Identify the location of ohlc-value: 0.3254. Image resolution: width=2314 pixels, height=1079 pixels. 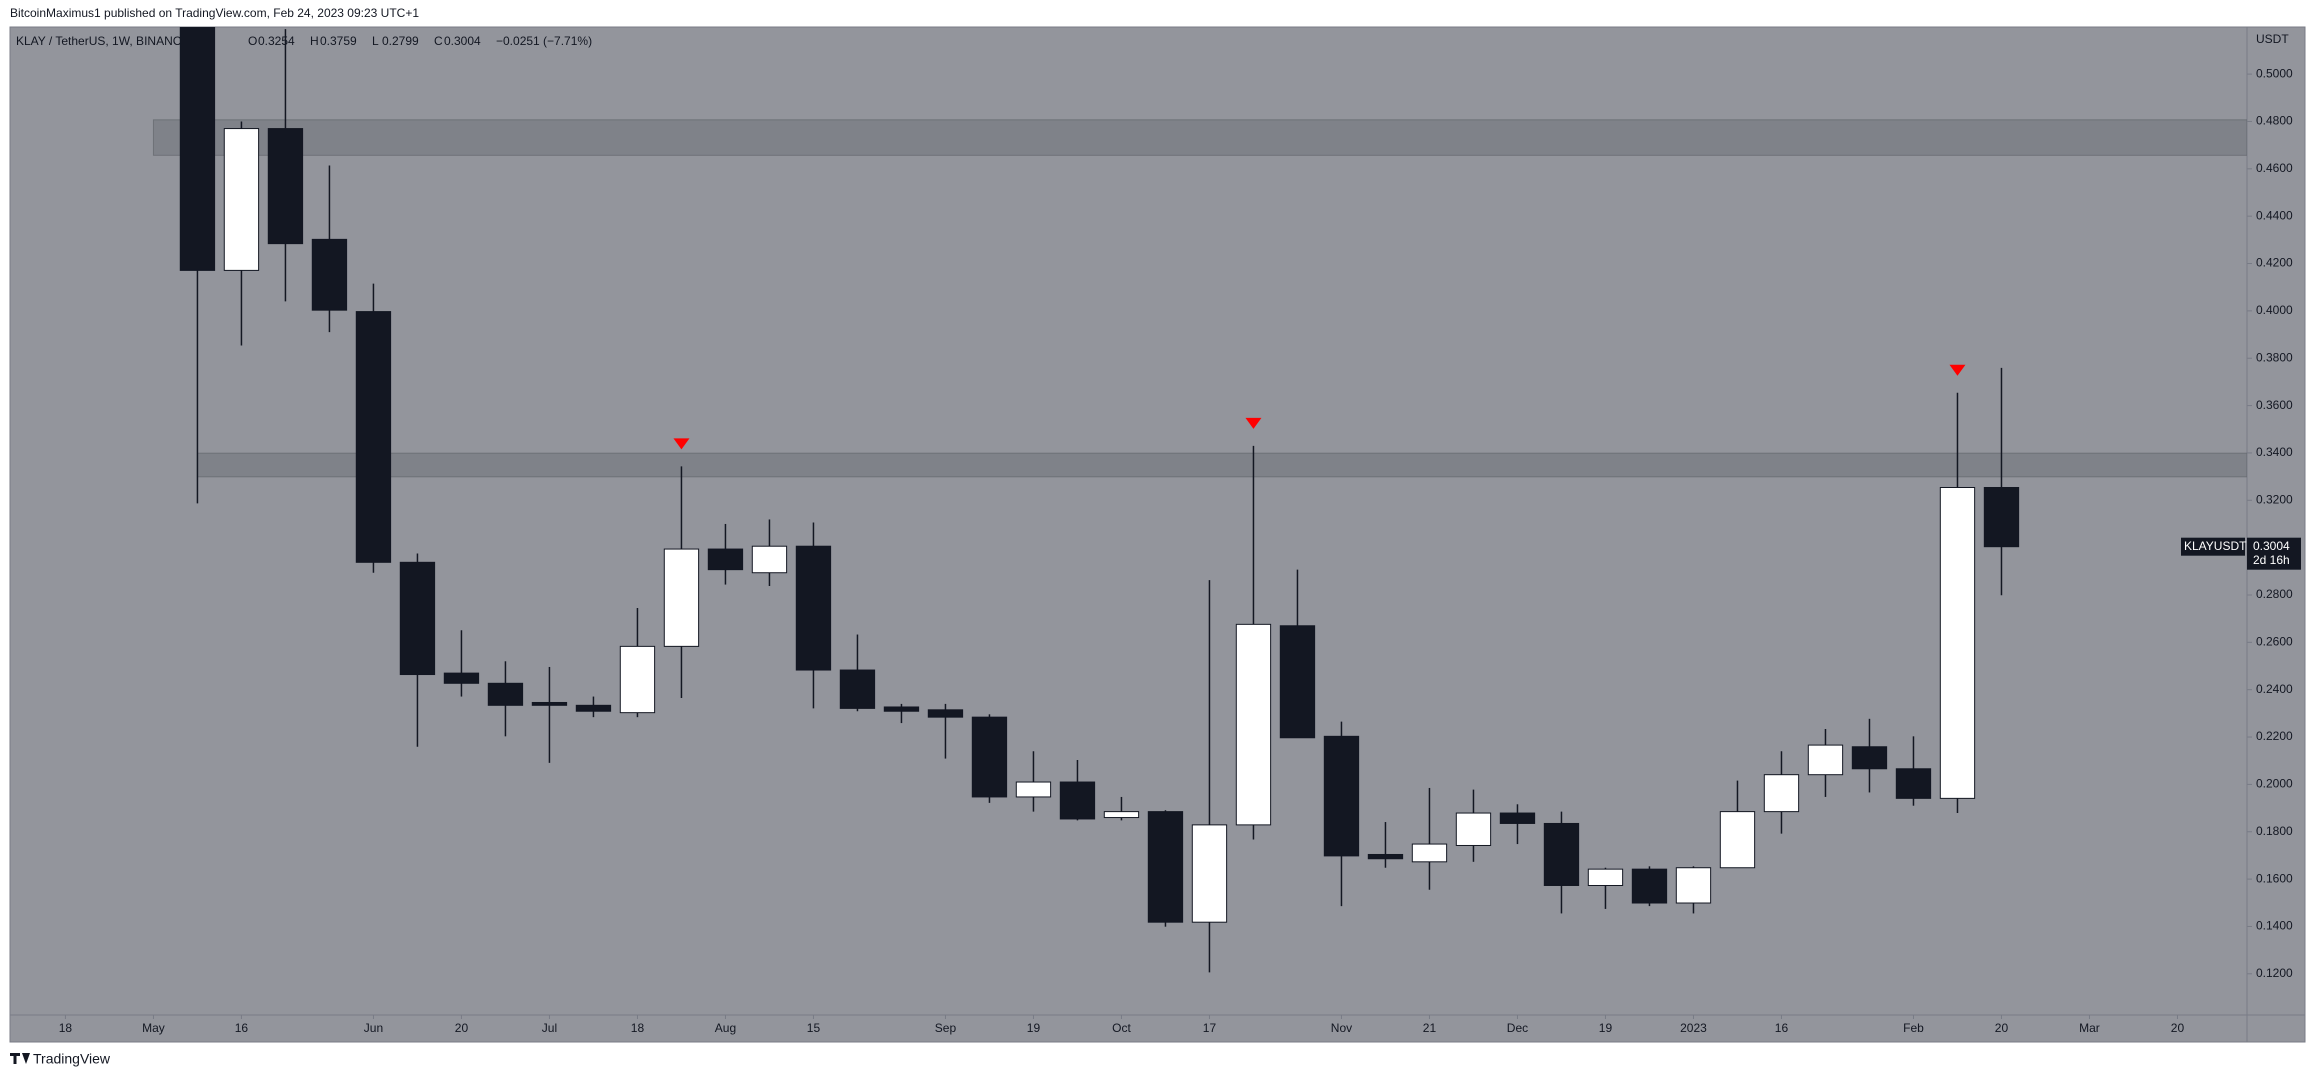
(276, 41).